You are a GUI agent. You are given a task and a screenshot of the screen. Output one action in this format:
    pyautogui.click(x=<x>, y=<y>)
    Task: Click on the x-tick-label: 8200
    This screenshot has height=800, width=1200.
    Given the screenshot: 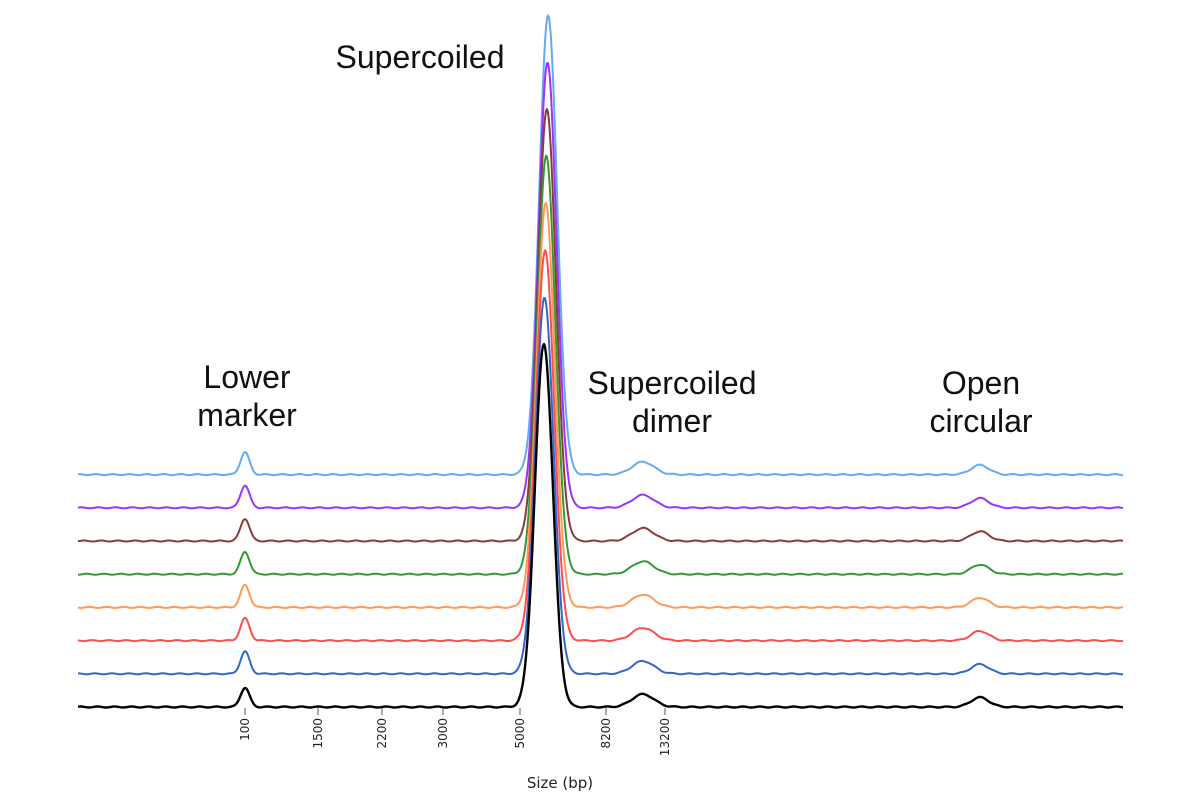 What is the action you would take?
    pyautogui.click(x=606, y=733)
    